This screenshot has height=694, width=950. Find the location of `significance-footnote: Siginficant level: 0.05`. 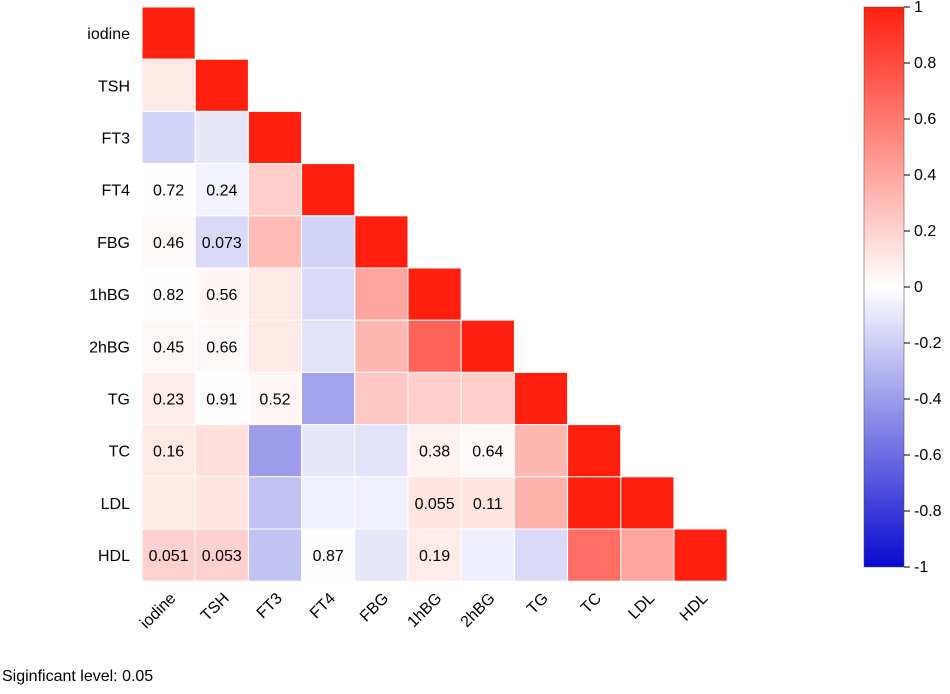

significance-footnote: Siginficant level: 0.05 is located at coordinates (78, 676).